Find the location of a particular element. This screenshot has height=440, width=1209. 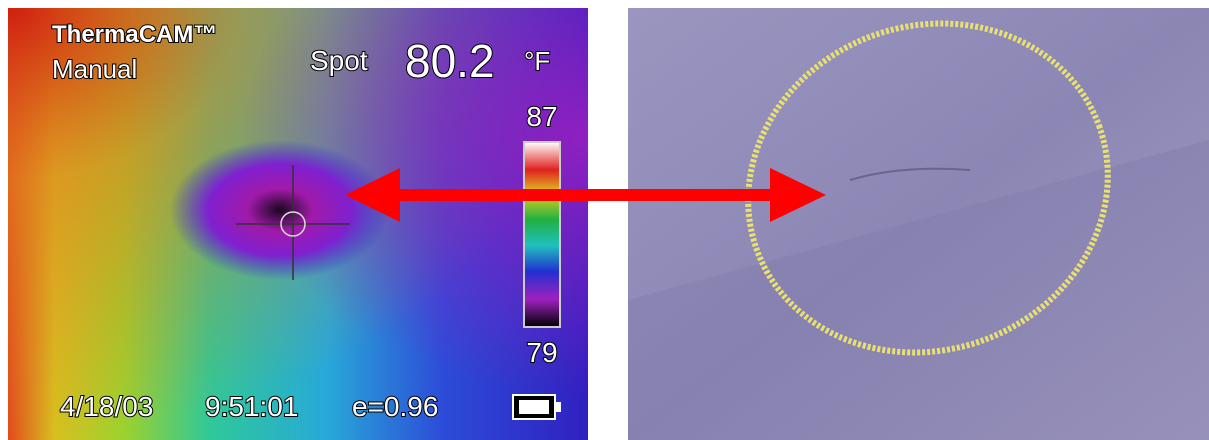

scale-max: 87 is located at coordinates (541, 116).